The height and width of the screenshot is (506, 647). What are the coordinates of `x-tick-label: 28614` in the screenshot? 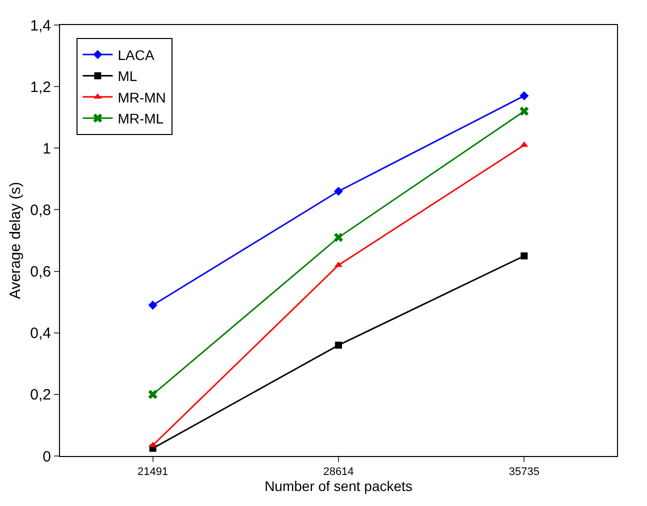 It's located at (338, 472).